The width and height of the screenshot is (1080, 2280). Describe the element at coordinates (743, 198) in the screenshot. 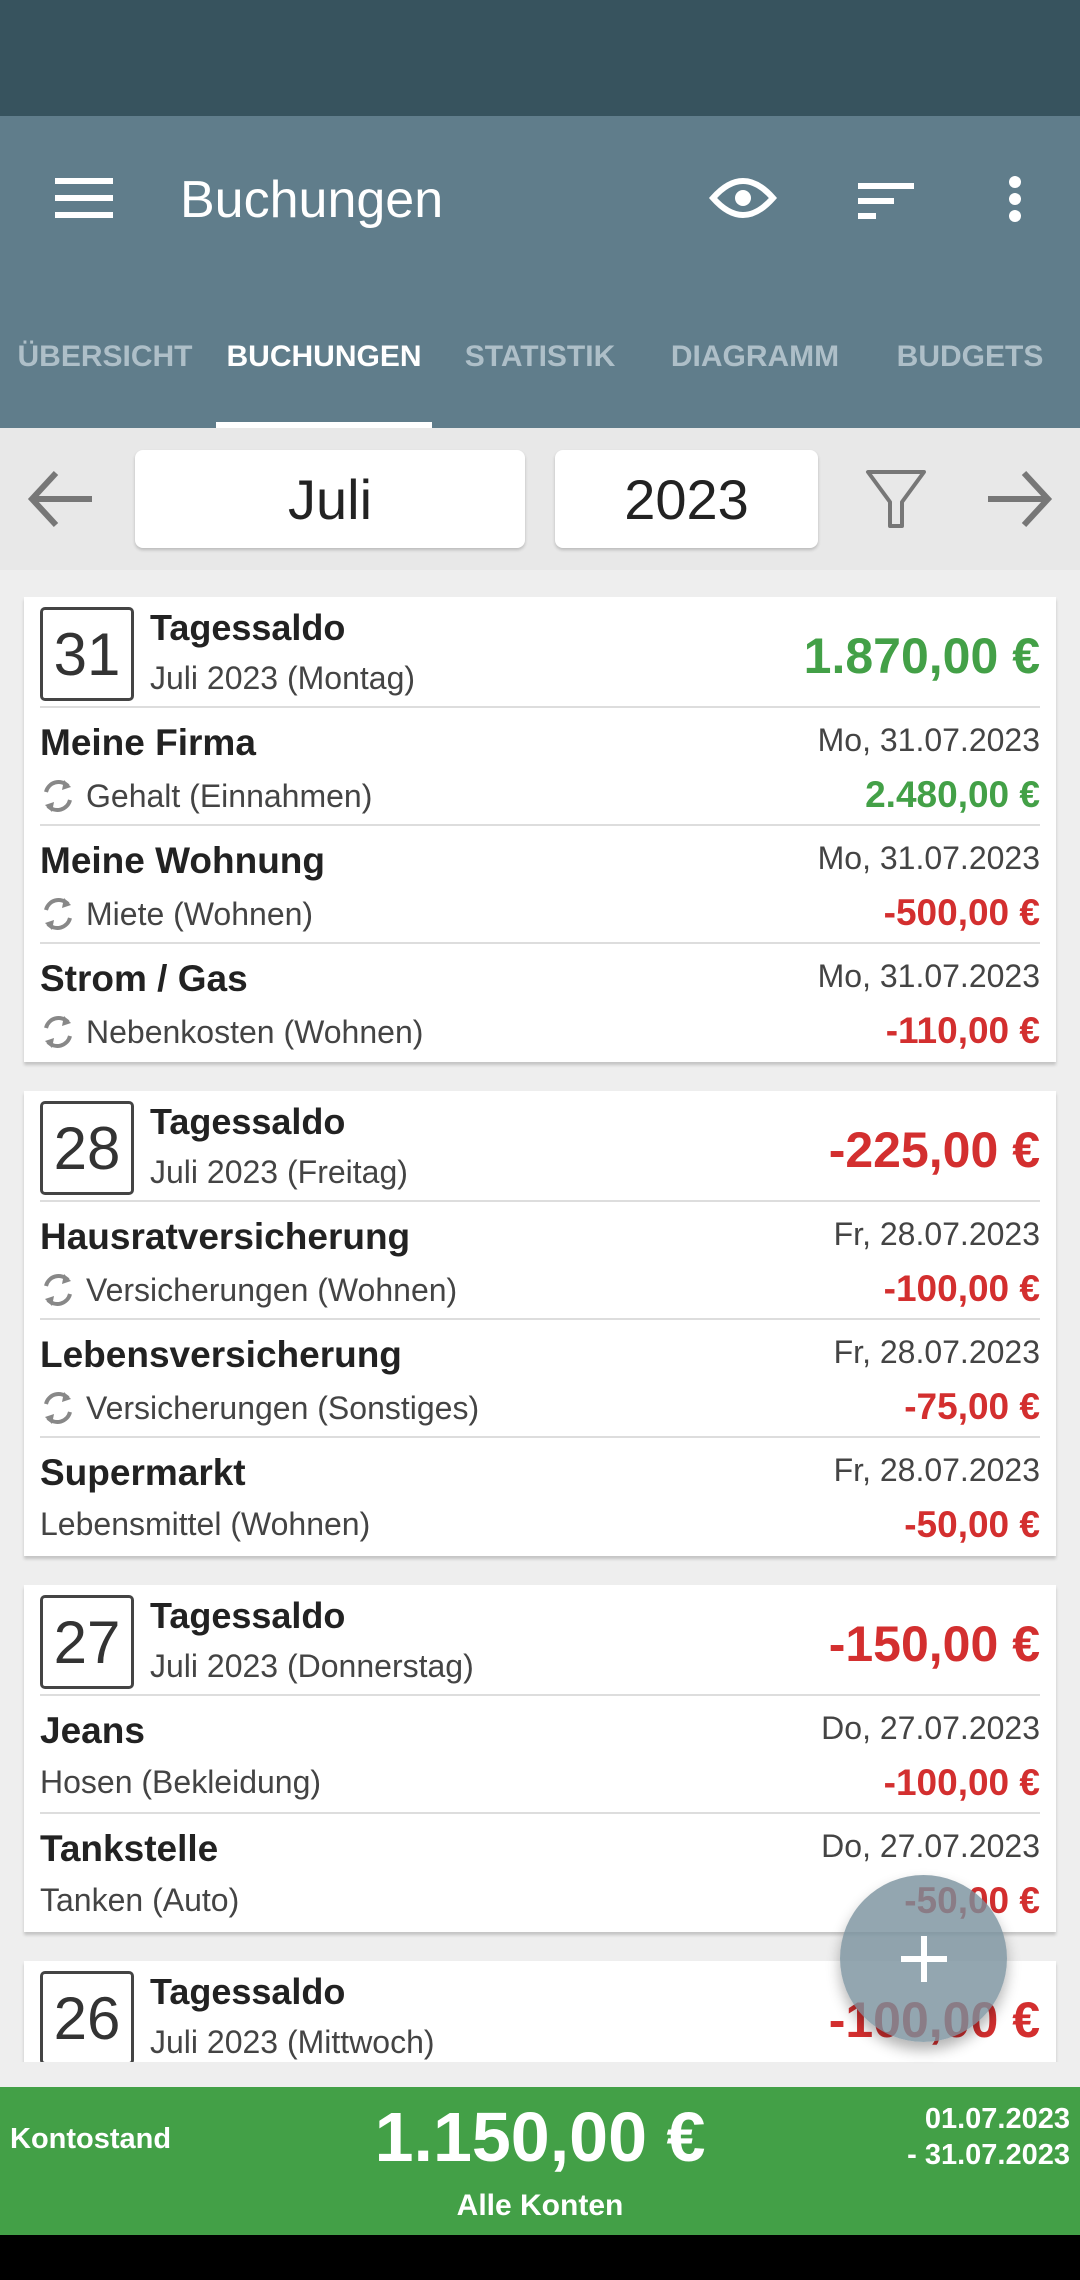

I see `eye-icon` at that location.